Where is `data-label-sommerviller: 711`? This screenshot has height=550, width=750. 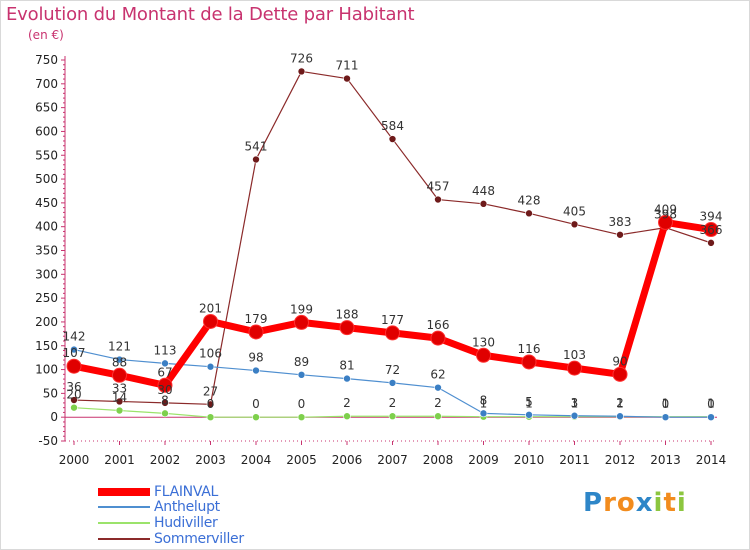 data-label-sommerviller: 711 is located at coordinates (347, 66).